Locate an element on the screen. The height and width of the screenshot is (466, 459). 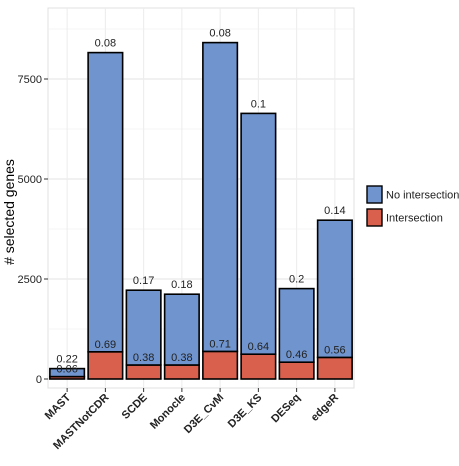
data-label-no-intersection: 0.22 is located at coordinates (66, 360).